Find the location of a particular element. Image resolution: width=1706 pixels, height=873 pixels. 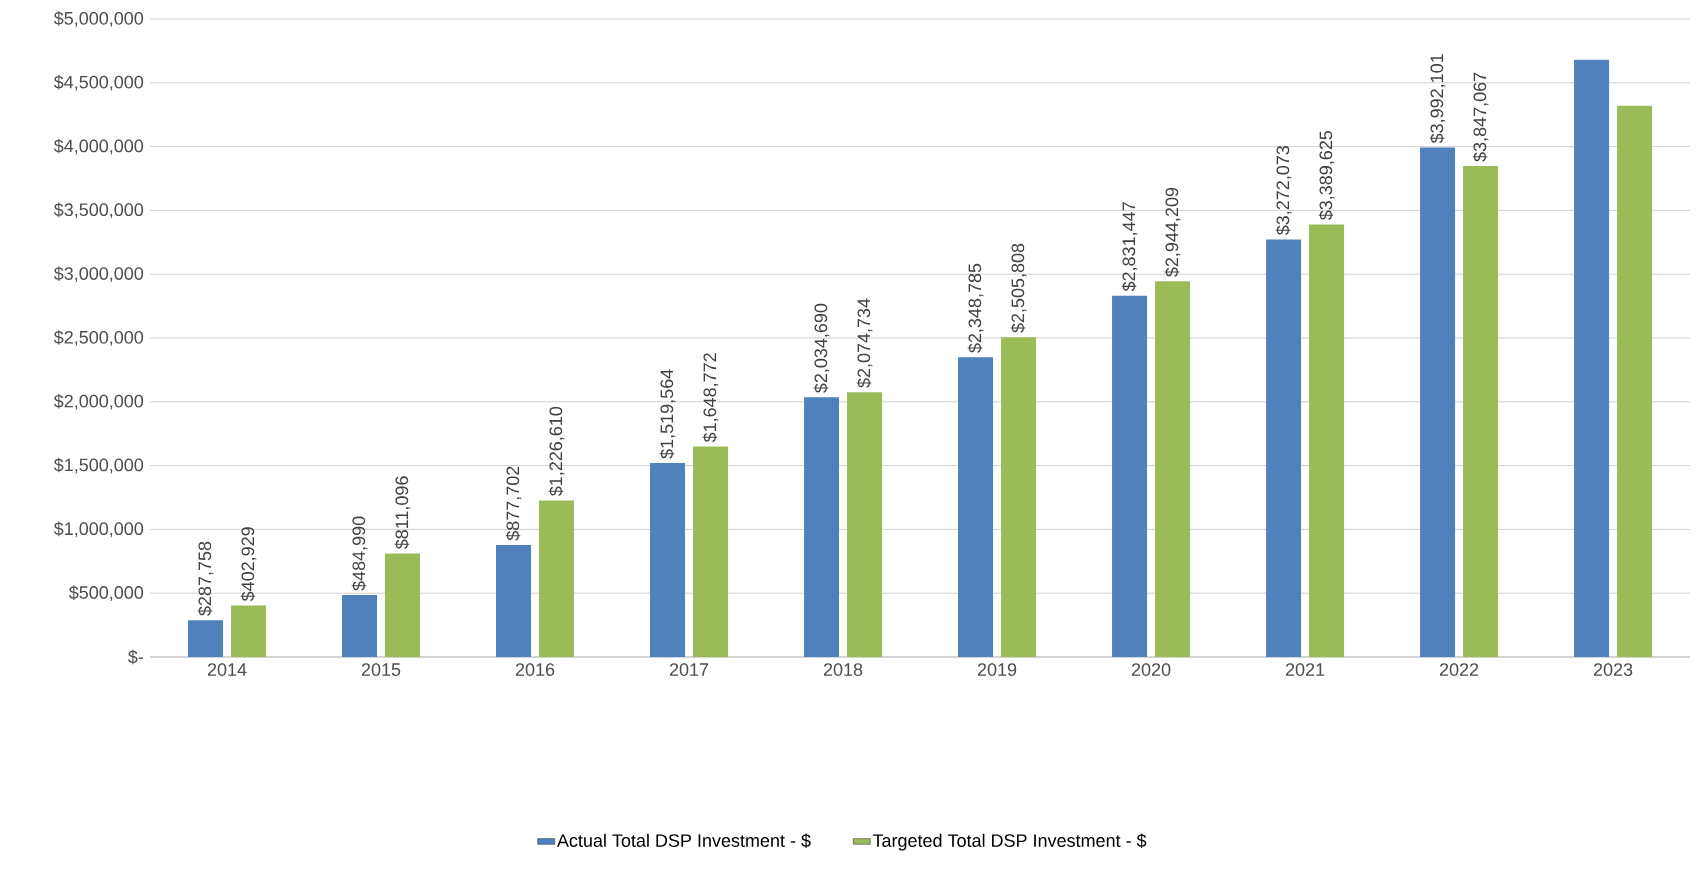

data-label: $811,096 is located at coordinates (402, 513).